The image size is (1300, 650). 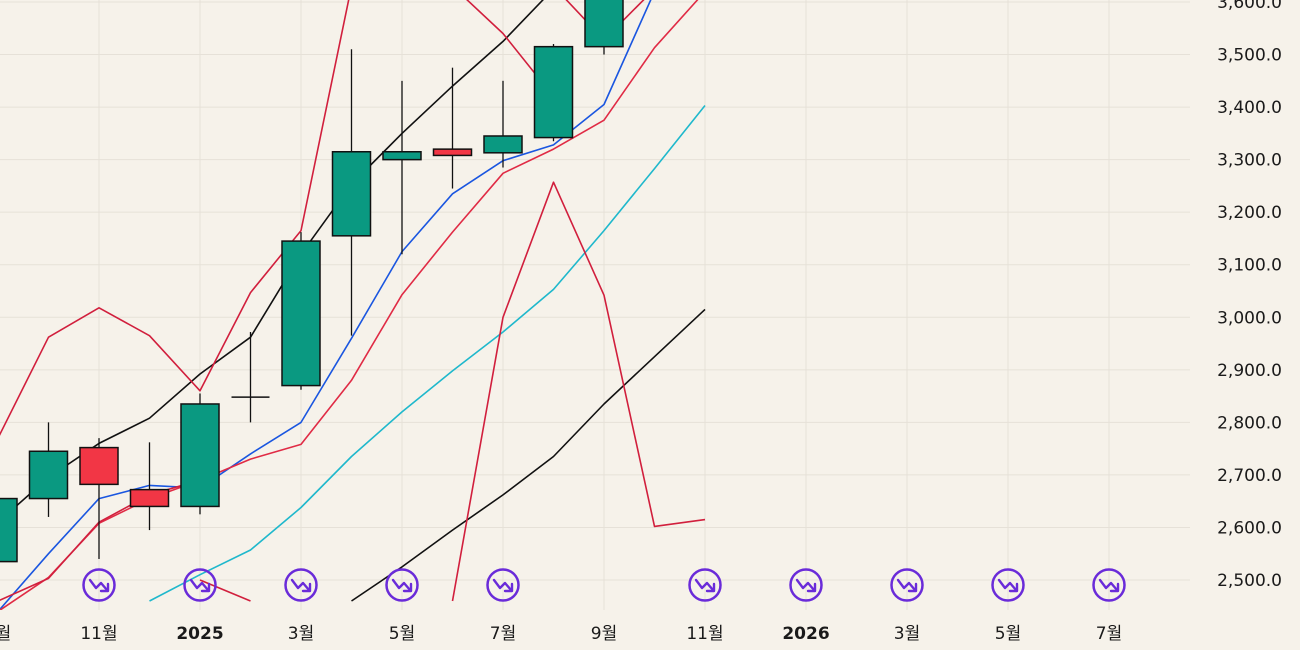 I want to click on event-markers, so click(x=604, y=585).